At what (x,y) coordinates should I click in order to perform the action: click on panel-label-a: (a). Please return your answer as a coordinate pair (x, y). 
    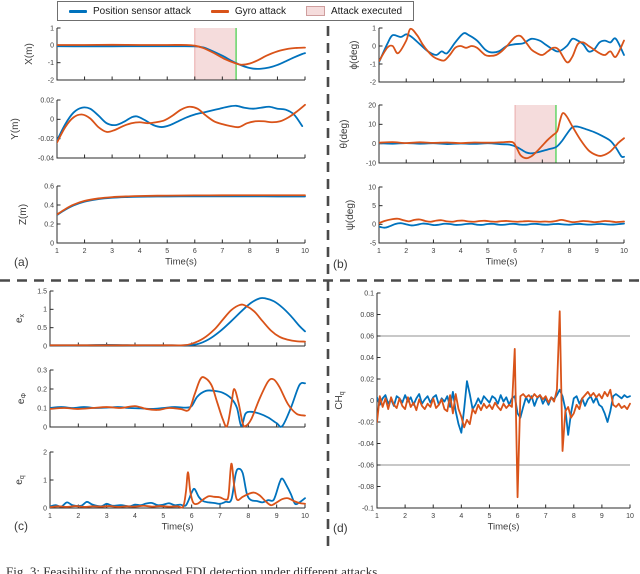
    Looking at the image, I should click on (21, 262).